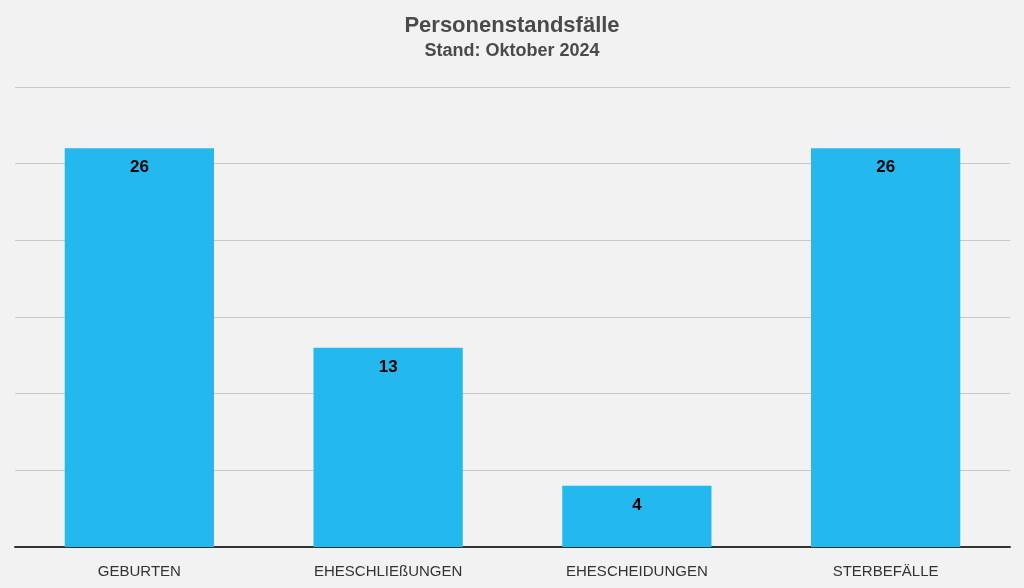 Image resolution: width=1024 pixels, height=588 pixels. I want to click on data-label: 4, so click(637, 504).